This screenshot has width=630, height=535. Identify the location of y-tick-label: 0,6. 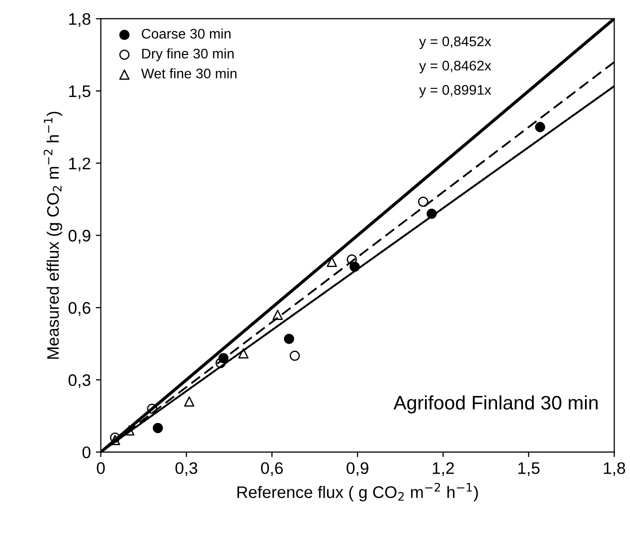
(79, 309).